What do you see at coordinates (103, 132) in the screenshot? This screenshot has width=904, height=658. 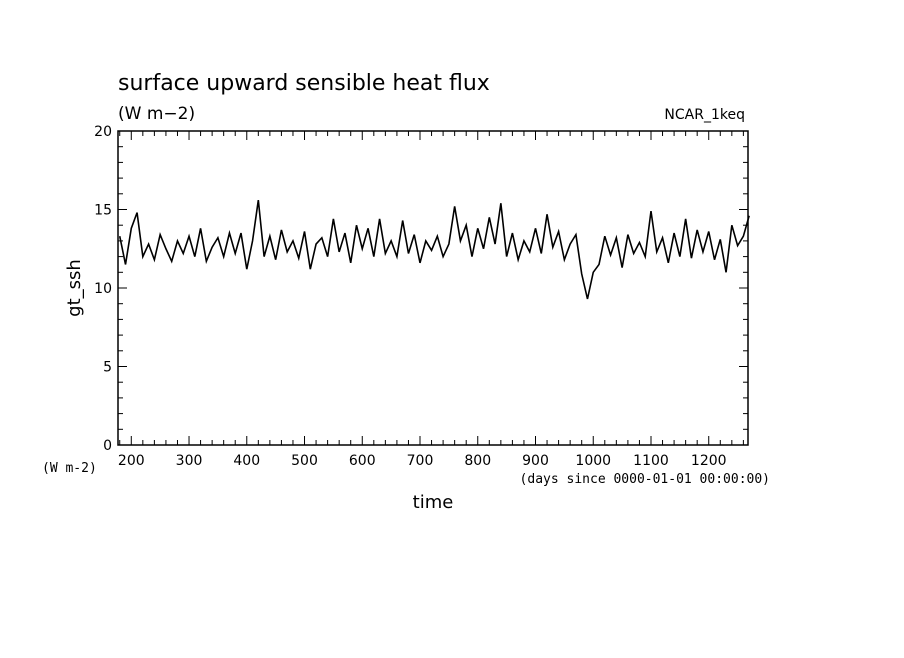 I see `y-tick-label: 20` at bounding box center [103, 132].